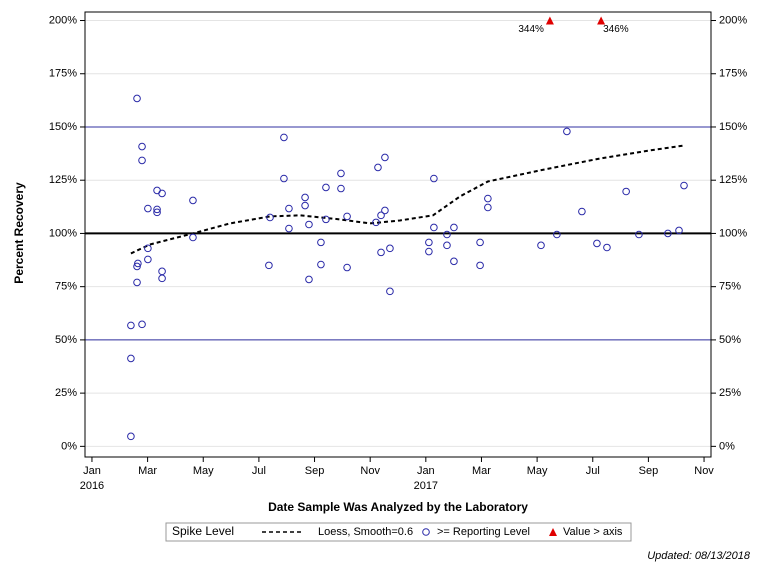  I want to click on y-tick-label: 75%, so click(66, 287).